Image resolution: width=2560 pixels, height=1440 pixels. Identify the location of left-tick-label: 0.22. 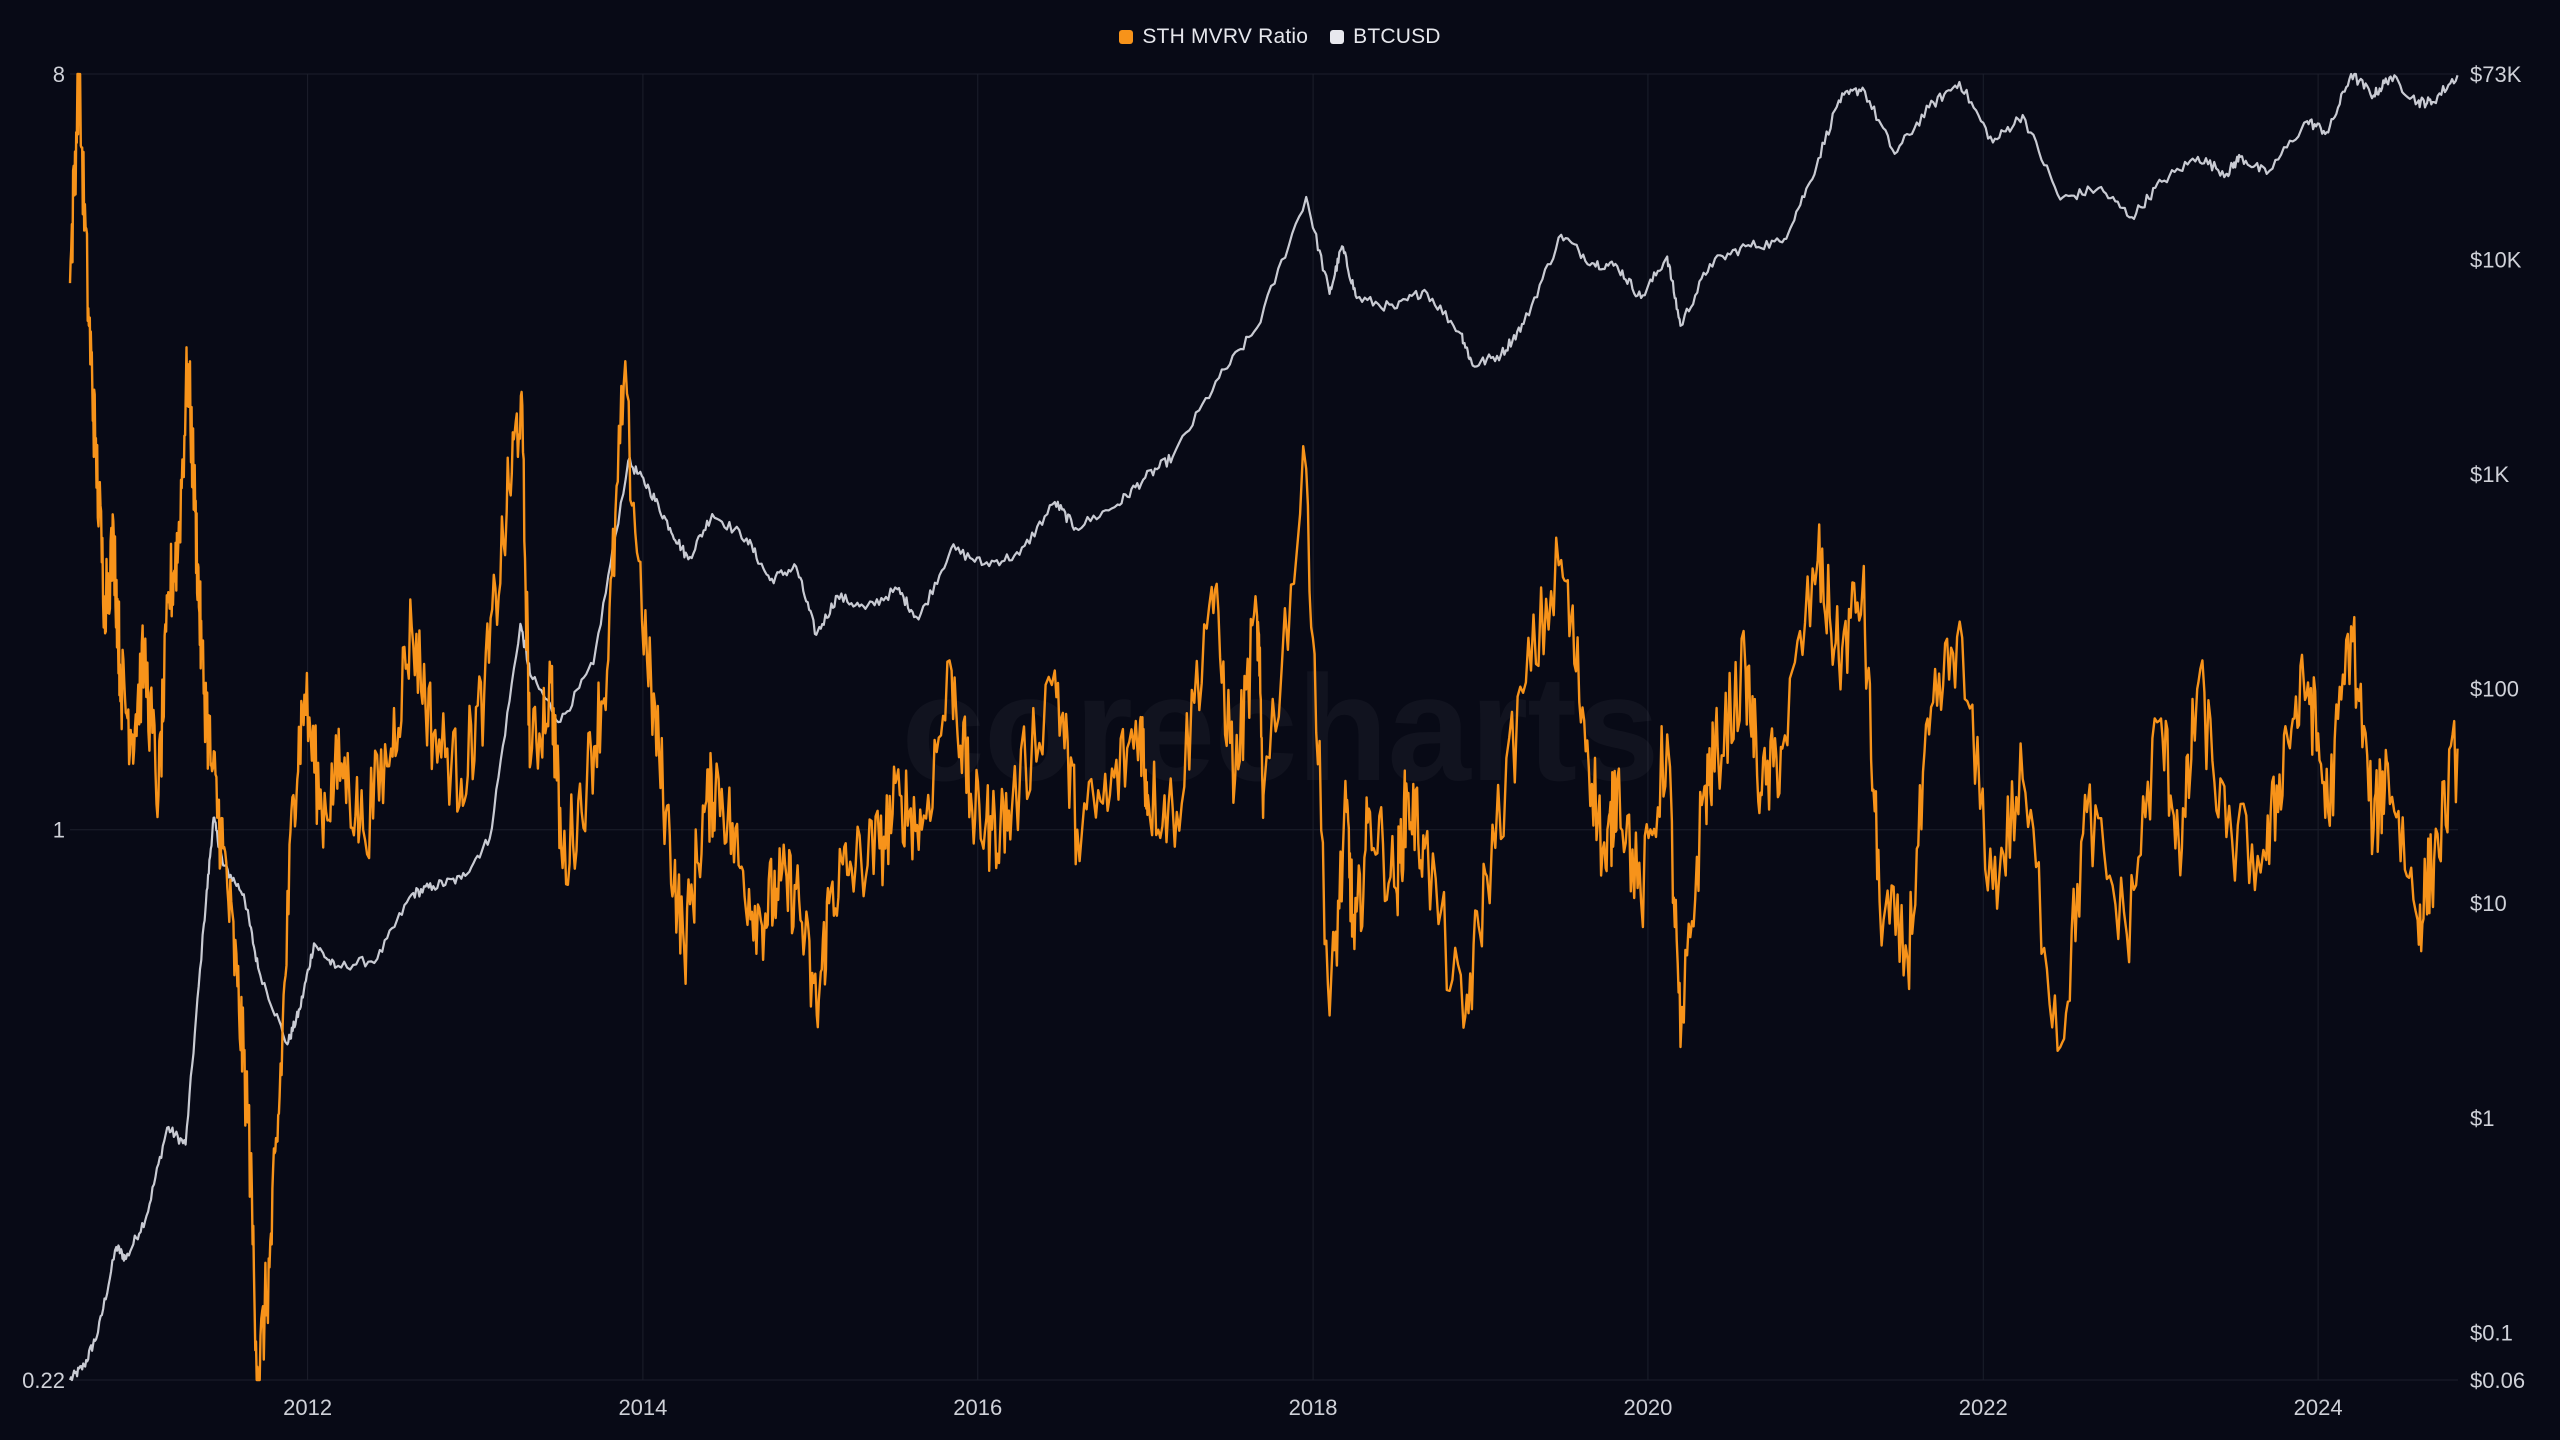
(43, 1380).